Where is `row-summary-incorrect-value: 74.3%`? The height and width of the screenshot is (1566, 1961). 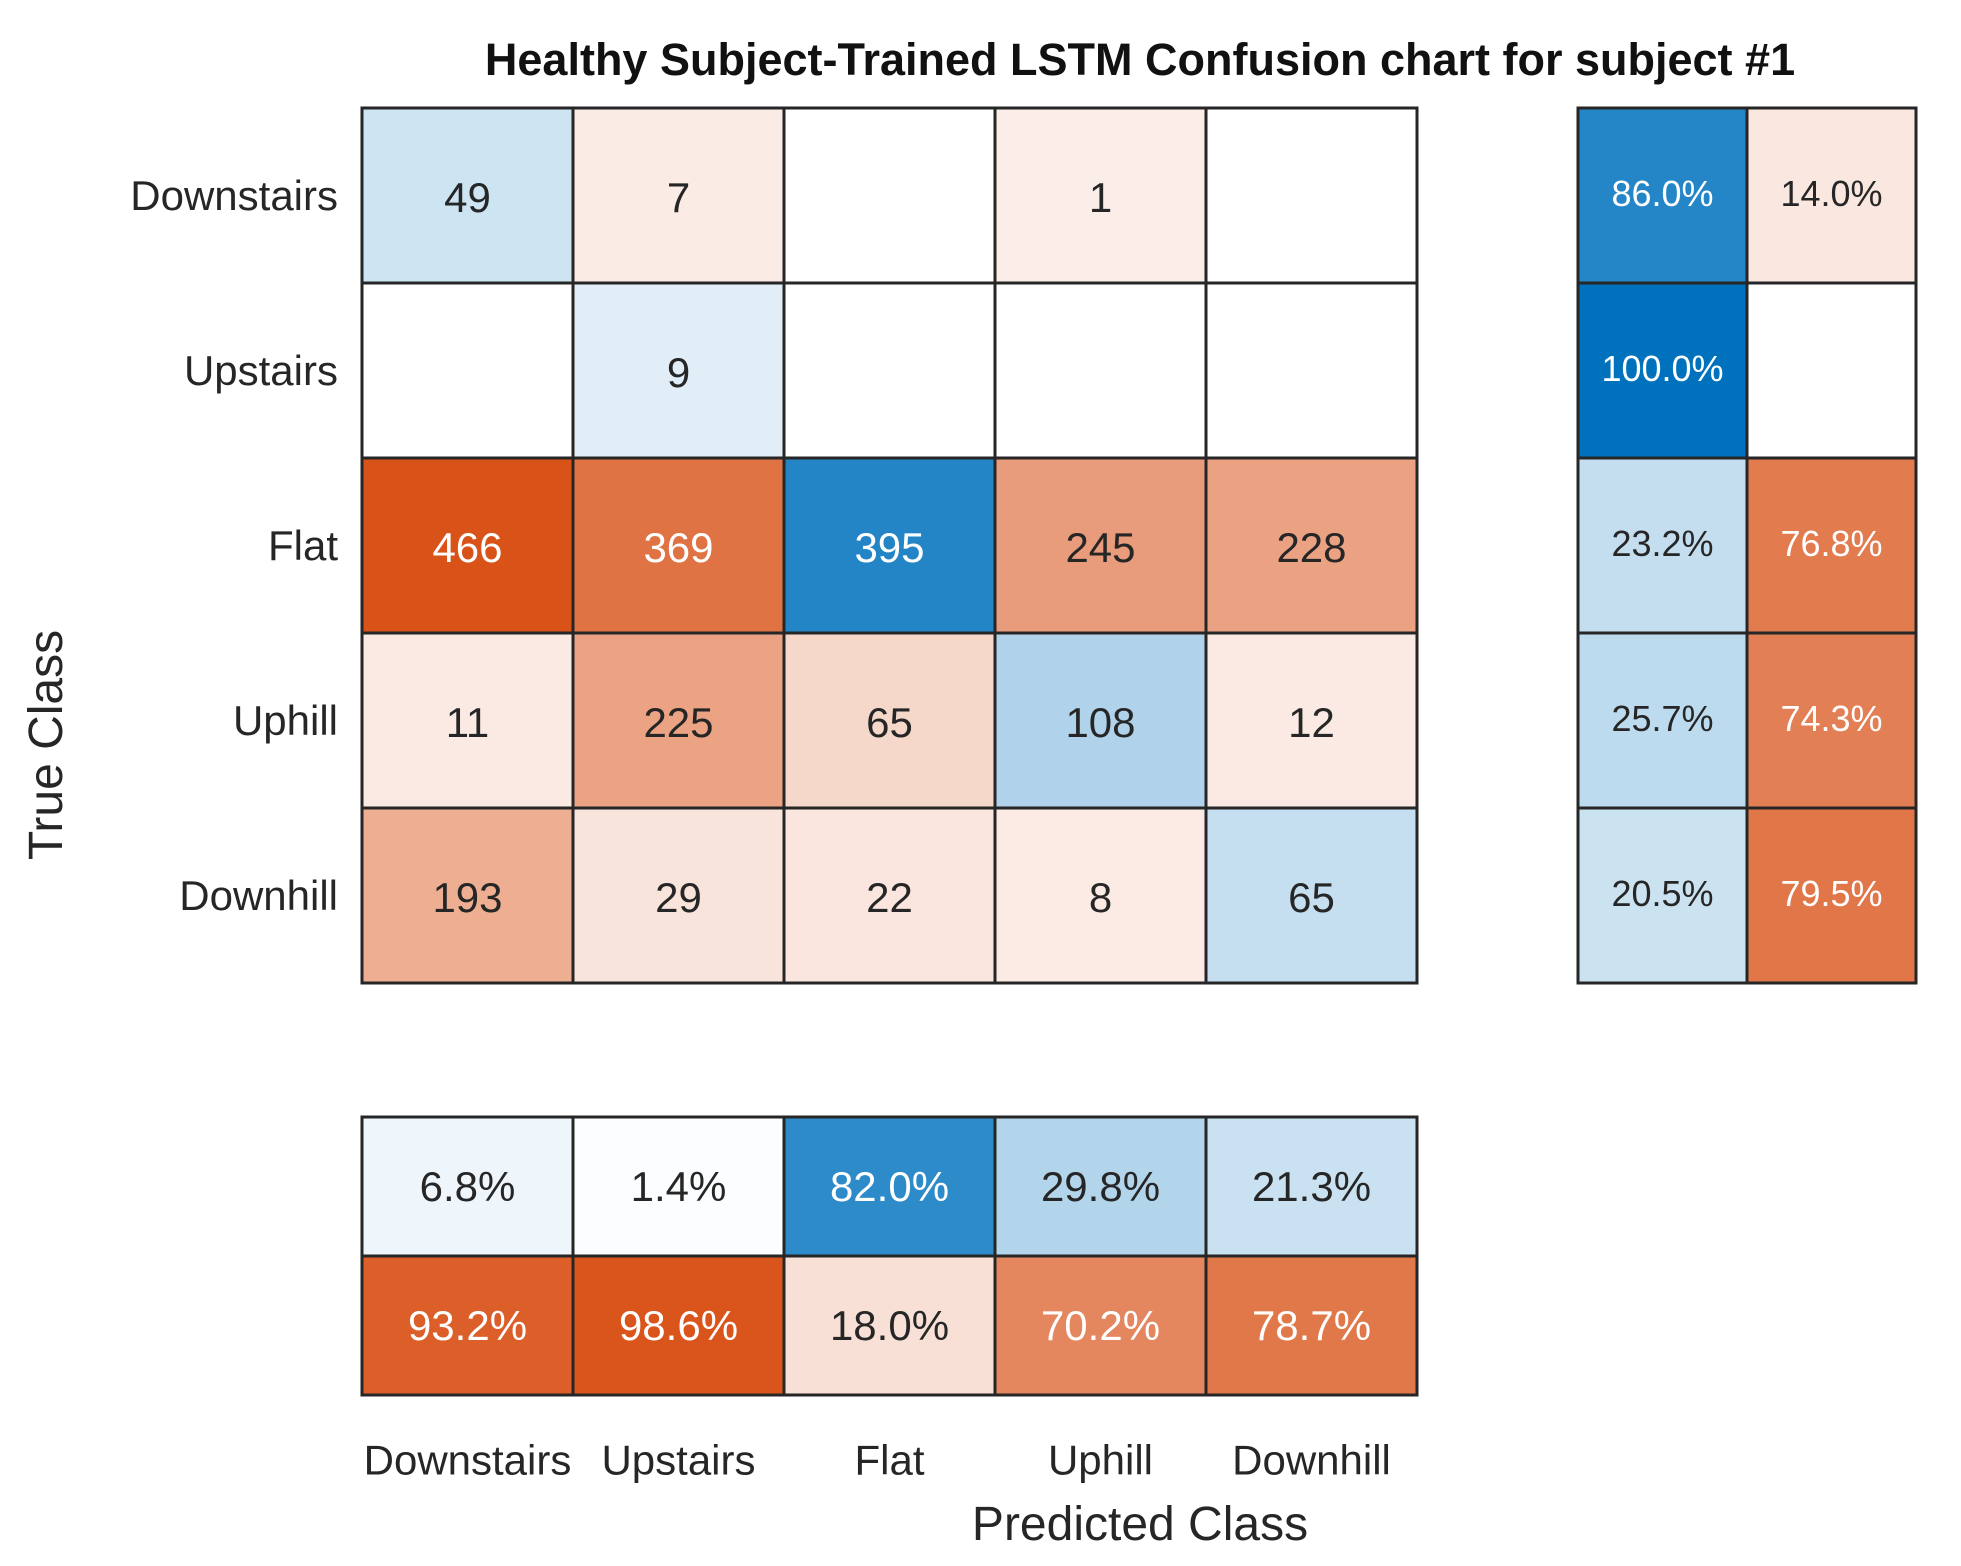 row-summary-incorrect-value: 74.3% is located at coordinates (1831, 718).